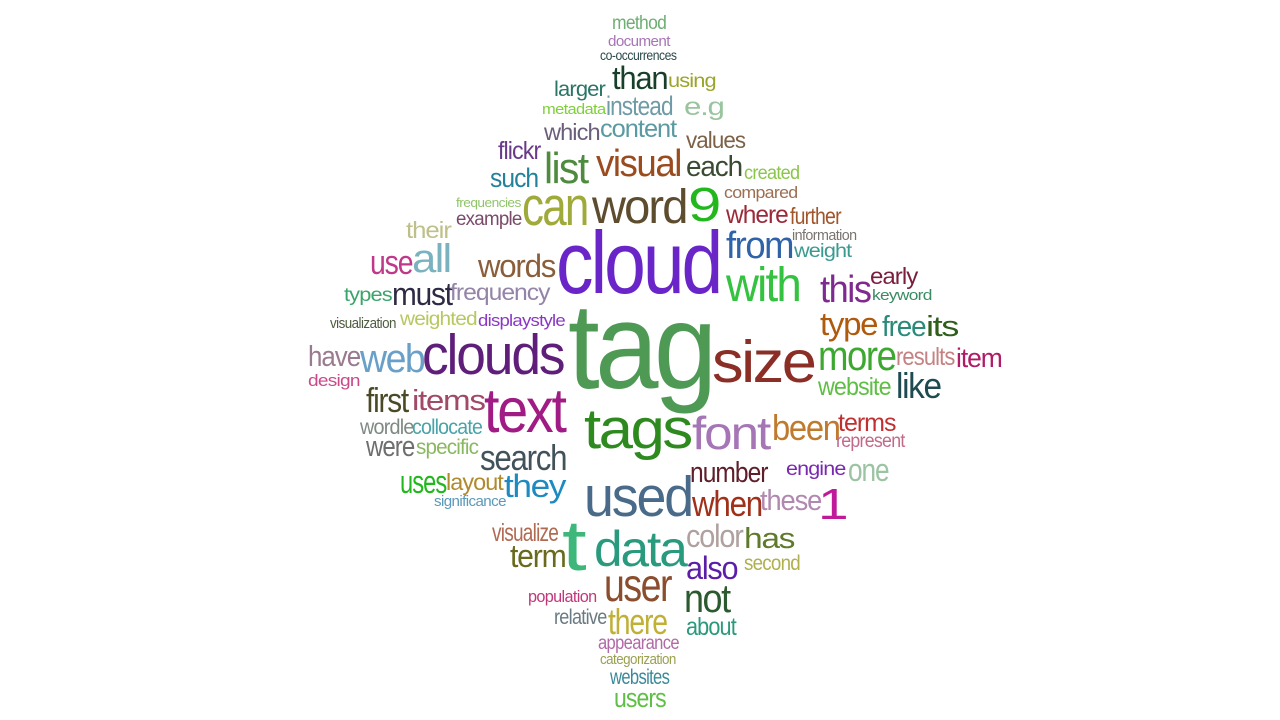 Image resolution: width=1280 pixels, height=720 pixels. What do you see at coordinates (942, 326) in the screenshot?
I see `cloud-word: its` at bounding box center [942, 326].